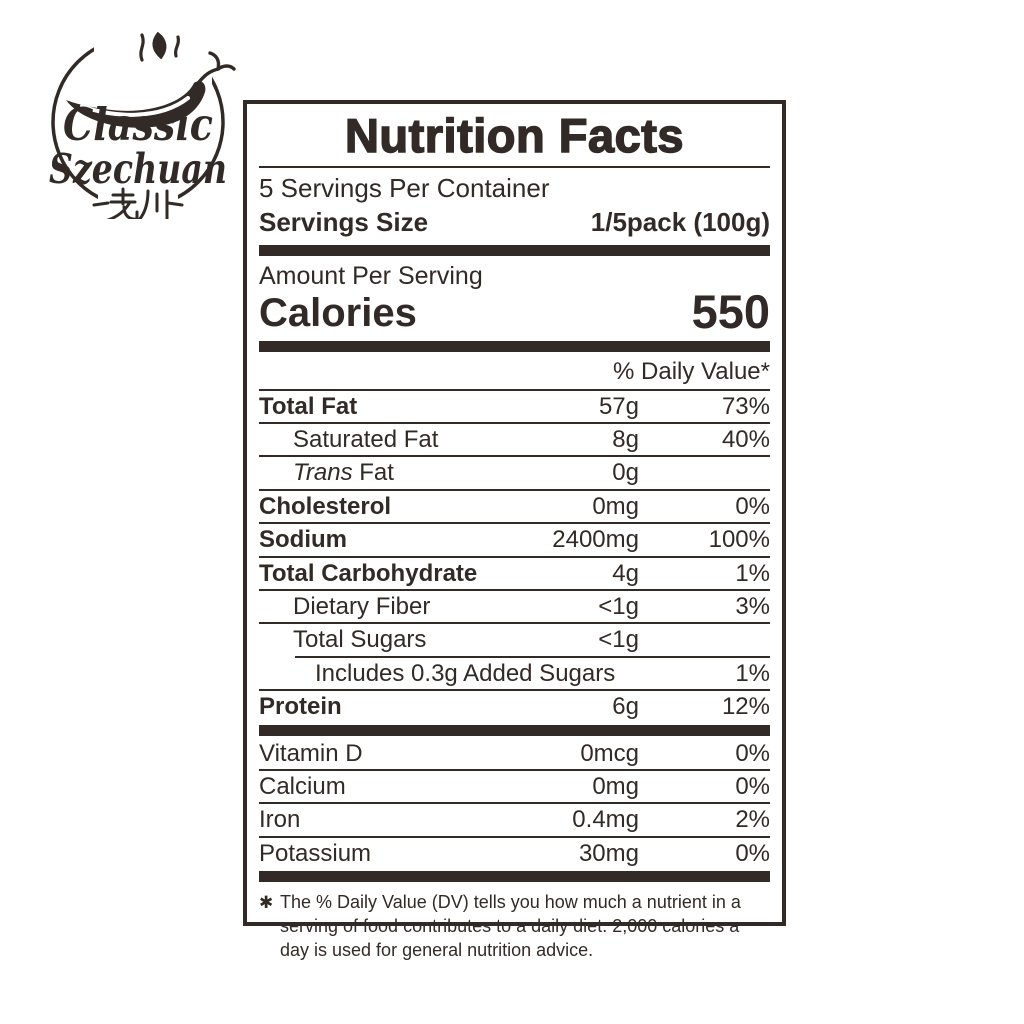 The width and height of the screenshot is (1024, 1024). Describe the element at coordinates (389, 753) in the screenshot. I see `nutrient-name: Vitamin D` at that location.